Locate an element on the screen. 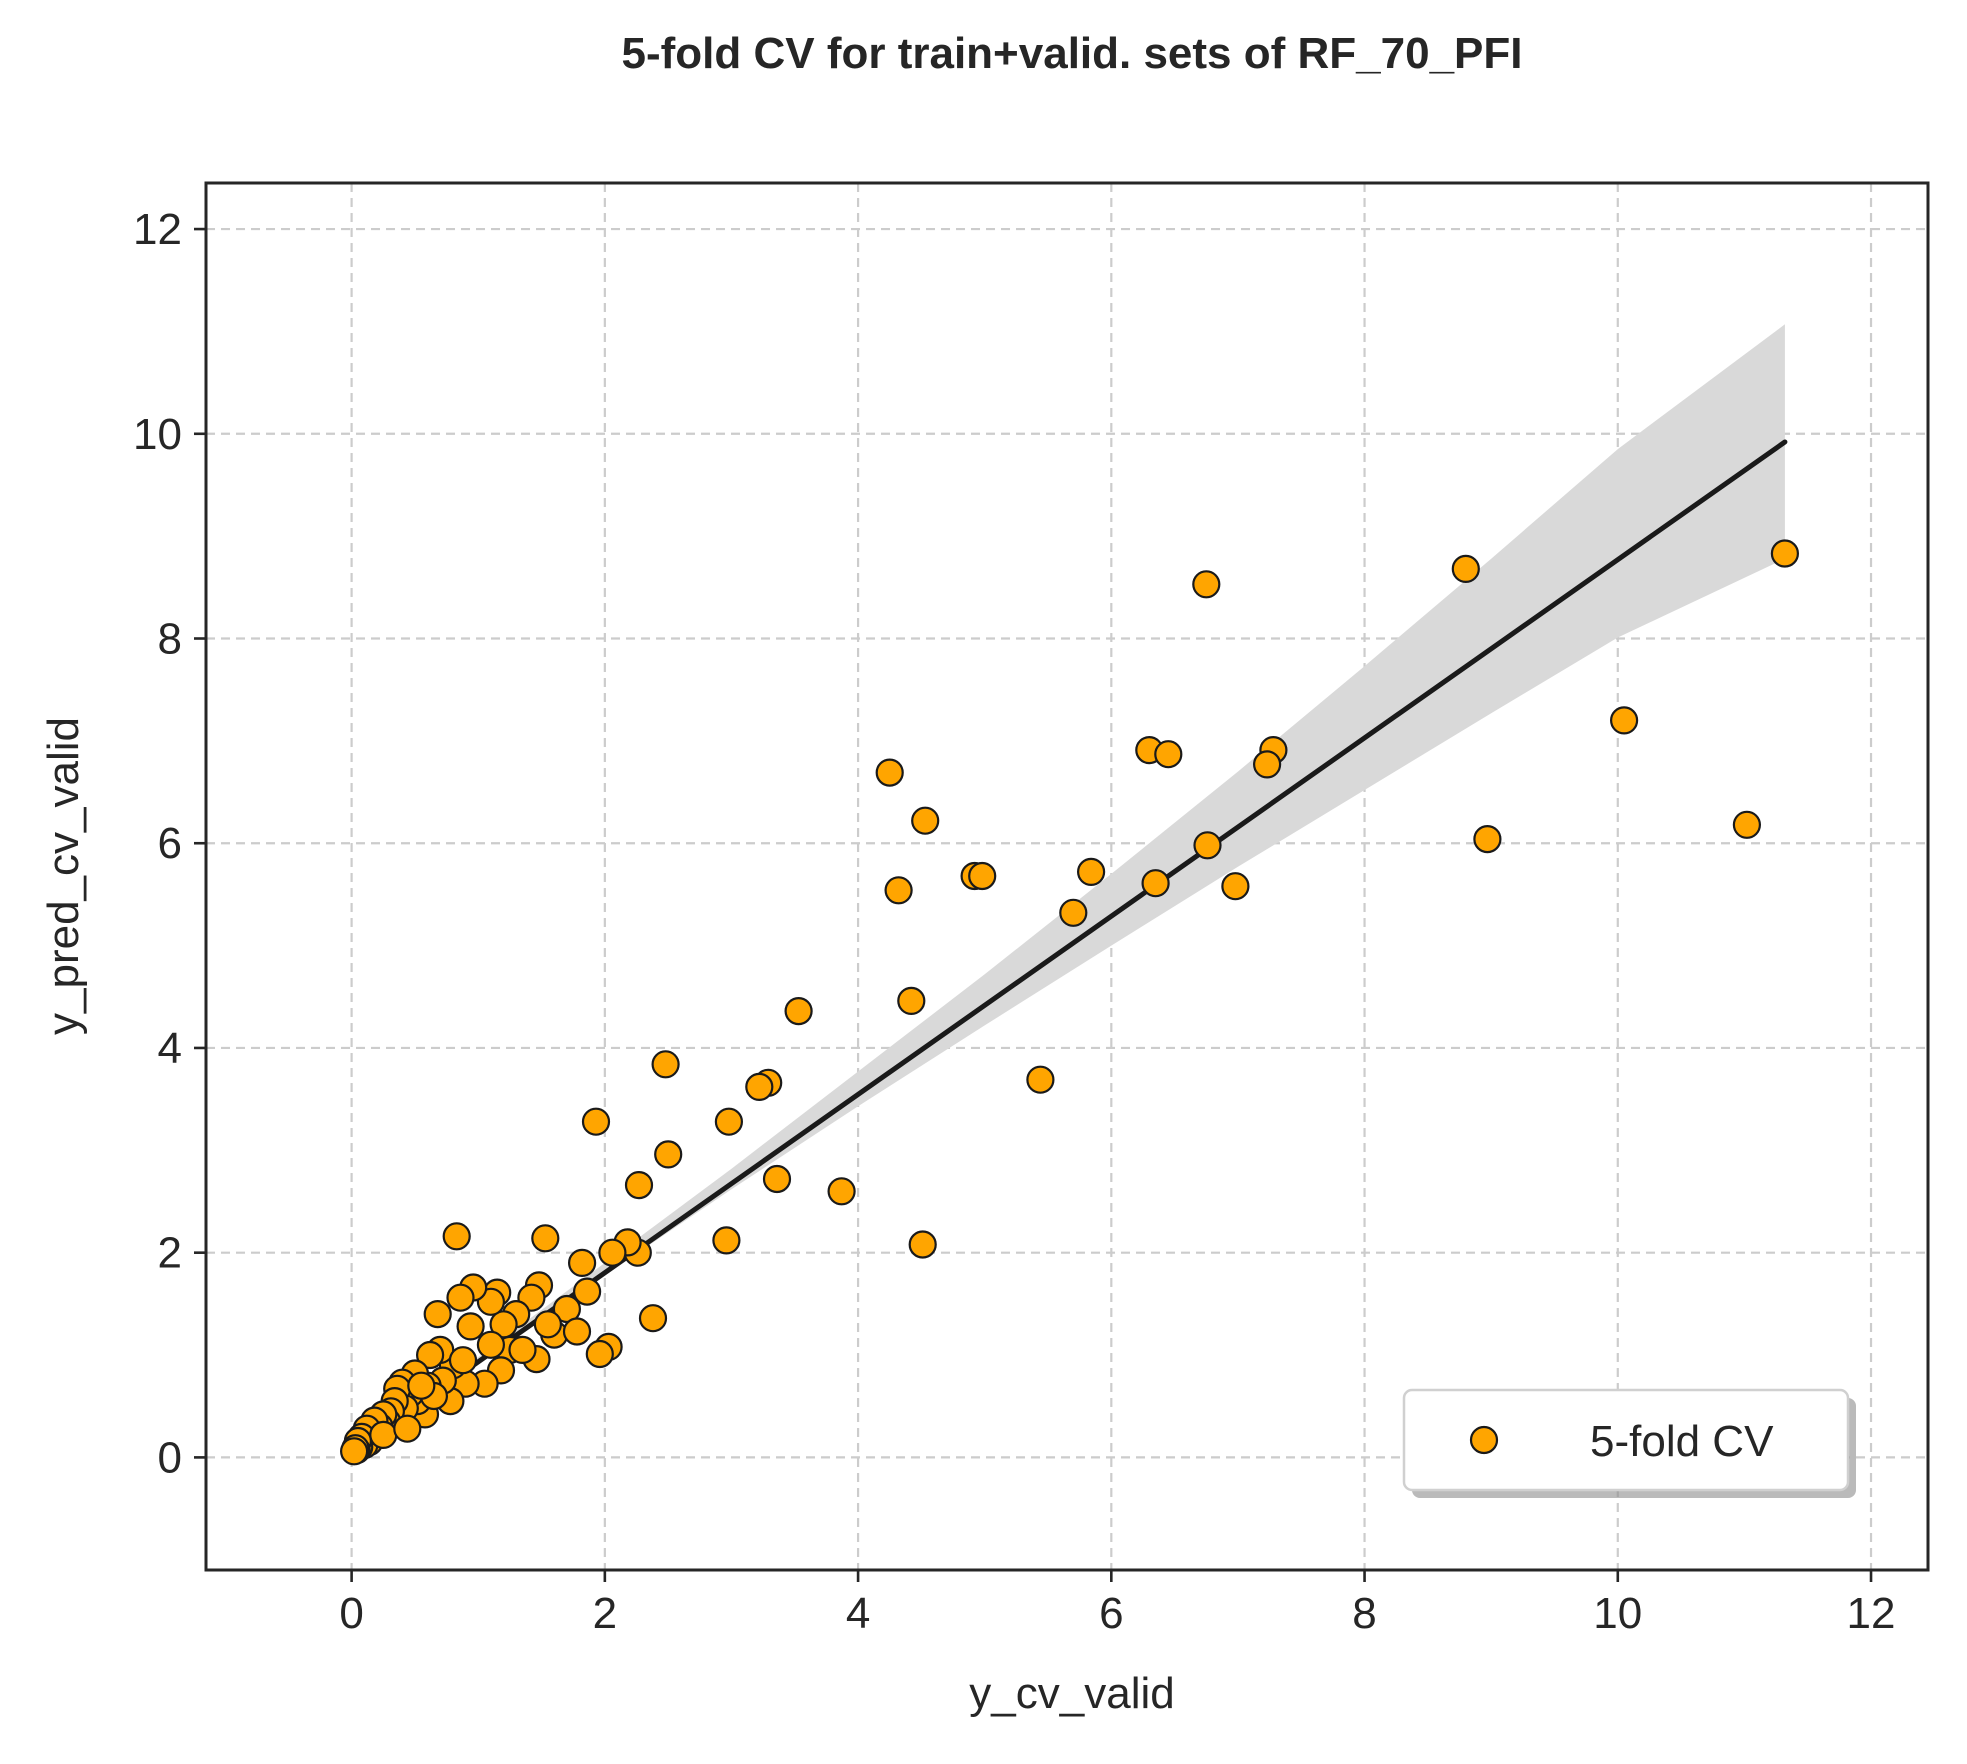  x-axis-label: y_cv_valid is located at coordinates (1071, 1693).